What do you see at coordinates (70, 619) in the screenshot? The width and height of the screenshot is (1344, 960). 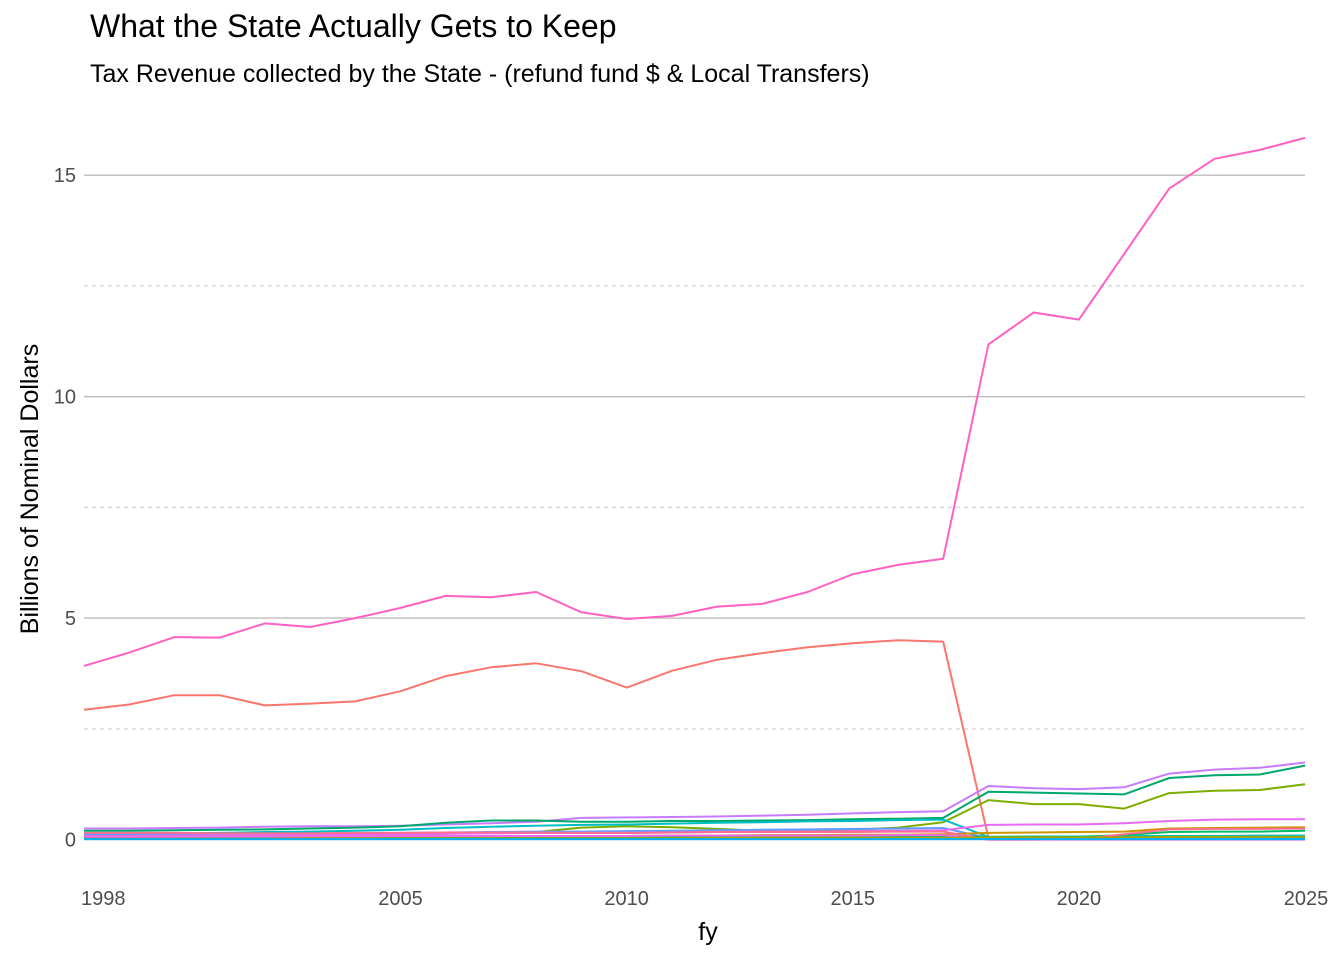 I see `y-tick-label: 5` at bounding box center [70, 619].